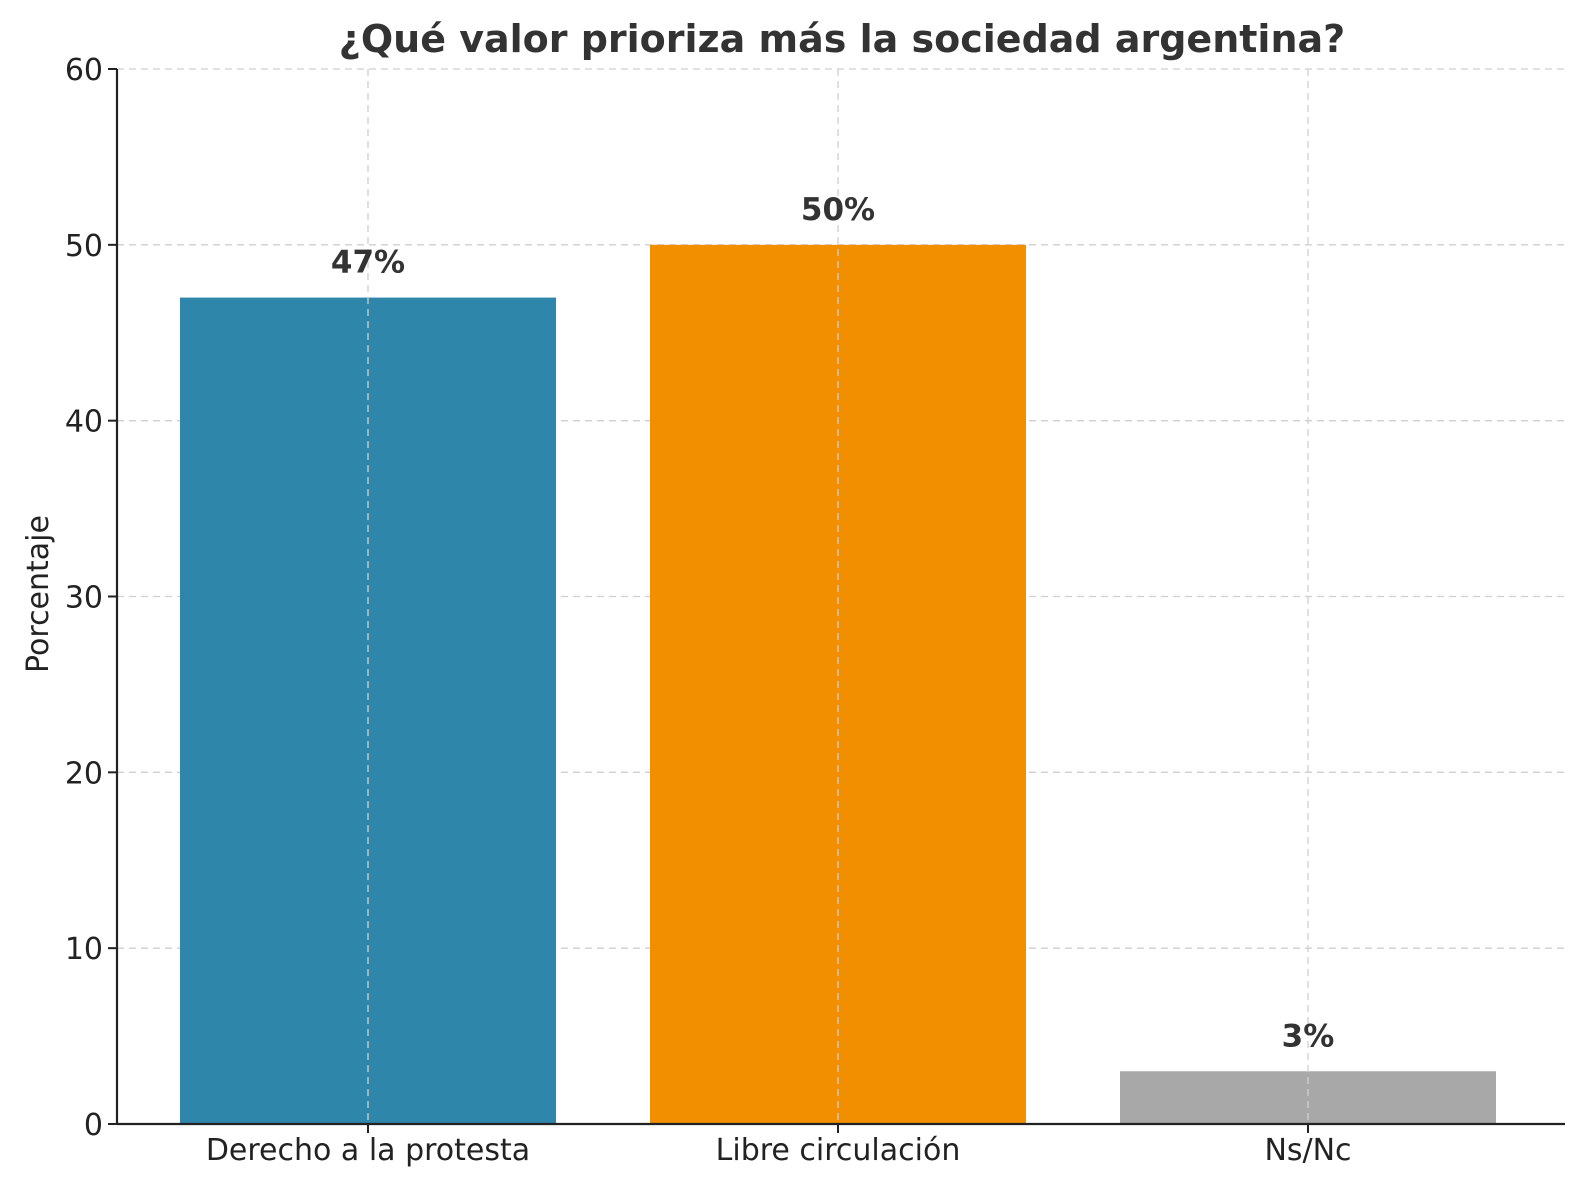  Describe the element at coordinates (38, 594) in the screenshot. I see `y-axis-label: Porcentaje` at that location.